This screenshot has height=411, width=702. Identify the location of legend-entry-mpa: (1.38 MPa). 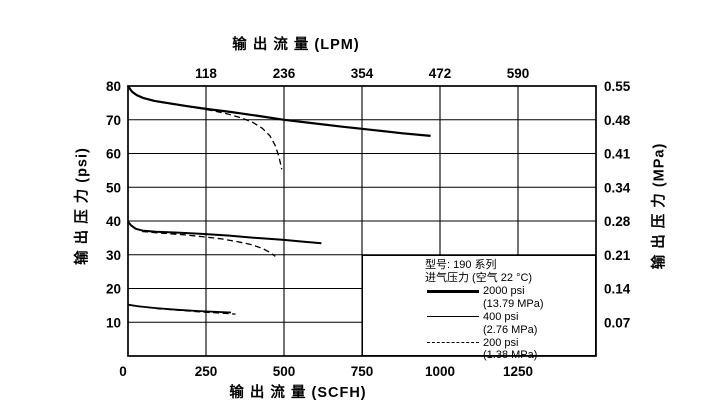
(510, 355).